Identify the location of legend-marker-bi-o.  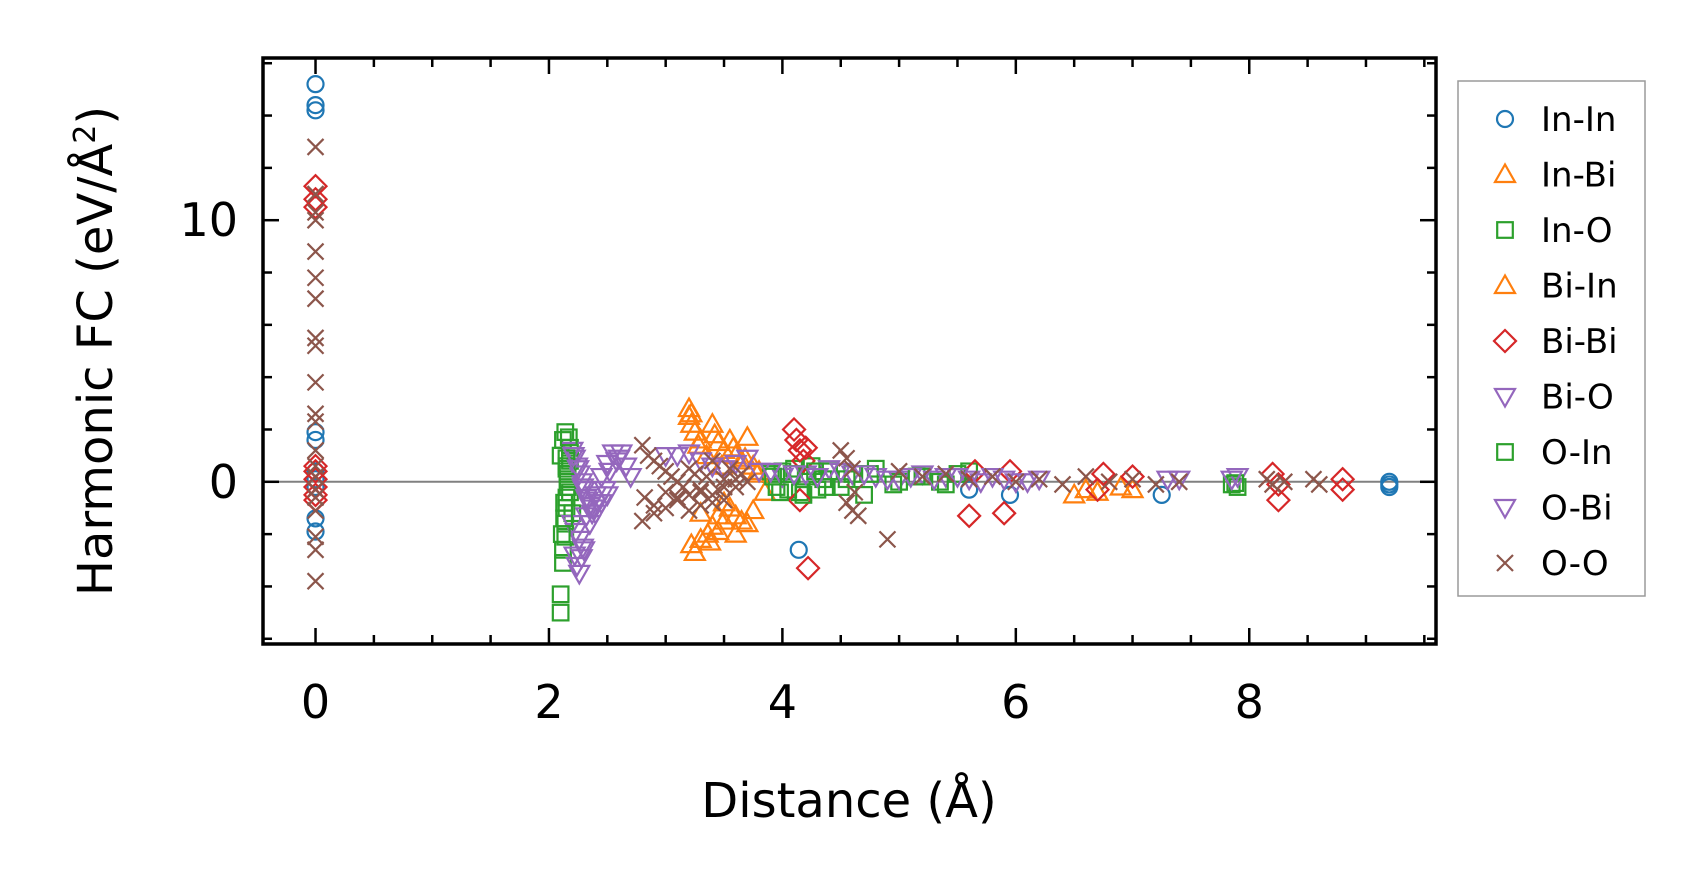
(1505, 398).